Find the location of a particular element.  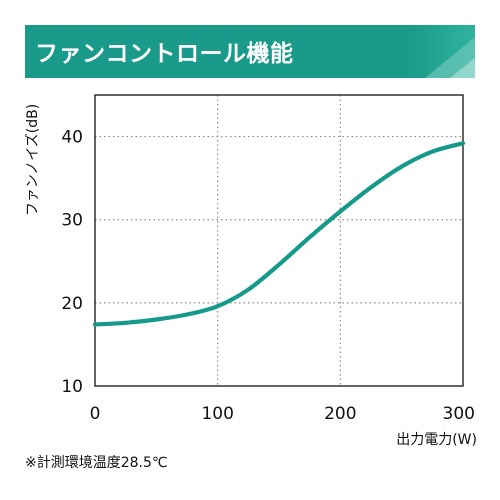

x-tick-label: 0 is located at coordinates (95, 414).